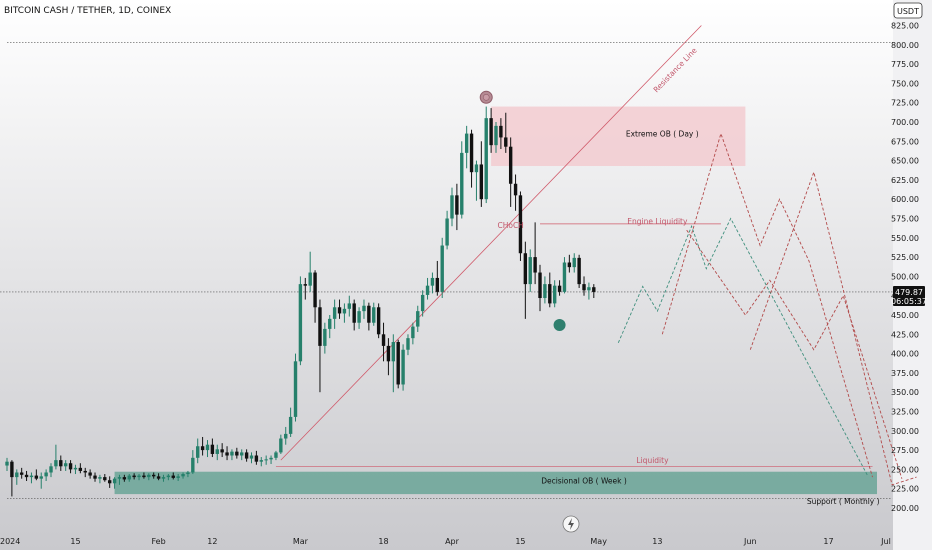 This screenshot has height=550, width=932. Describe the element at coordinates (905, 83) in the screenshot. I see `y-tick-label: 750.00` at that location.